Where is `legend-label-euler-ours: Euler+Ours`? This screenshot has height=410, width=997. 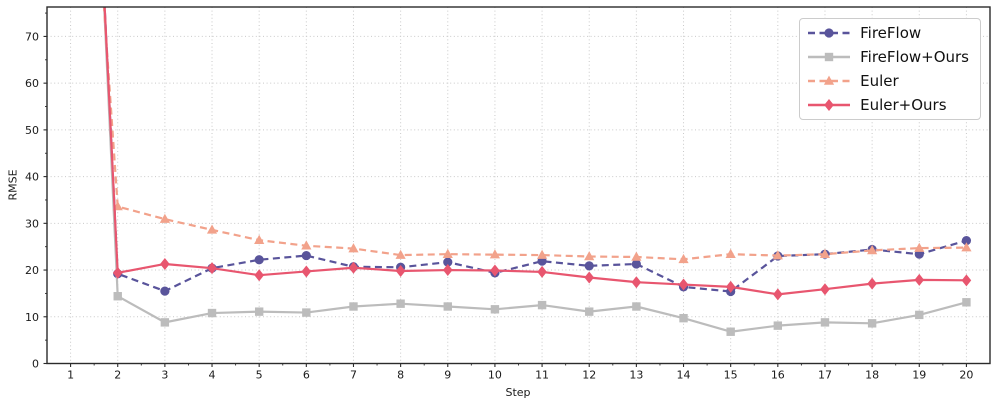
legend-label-euler-ours: Euler+Ours is located at coordinates (903, 105).